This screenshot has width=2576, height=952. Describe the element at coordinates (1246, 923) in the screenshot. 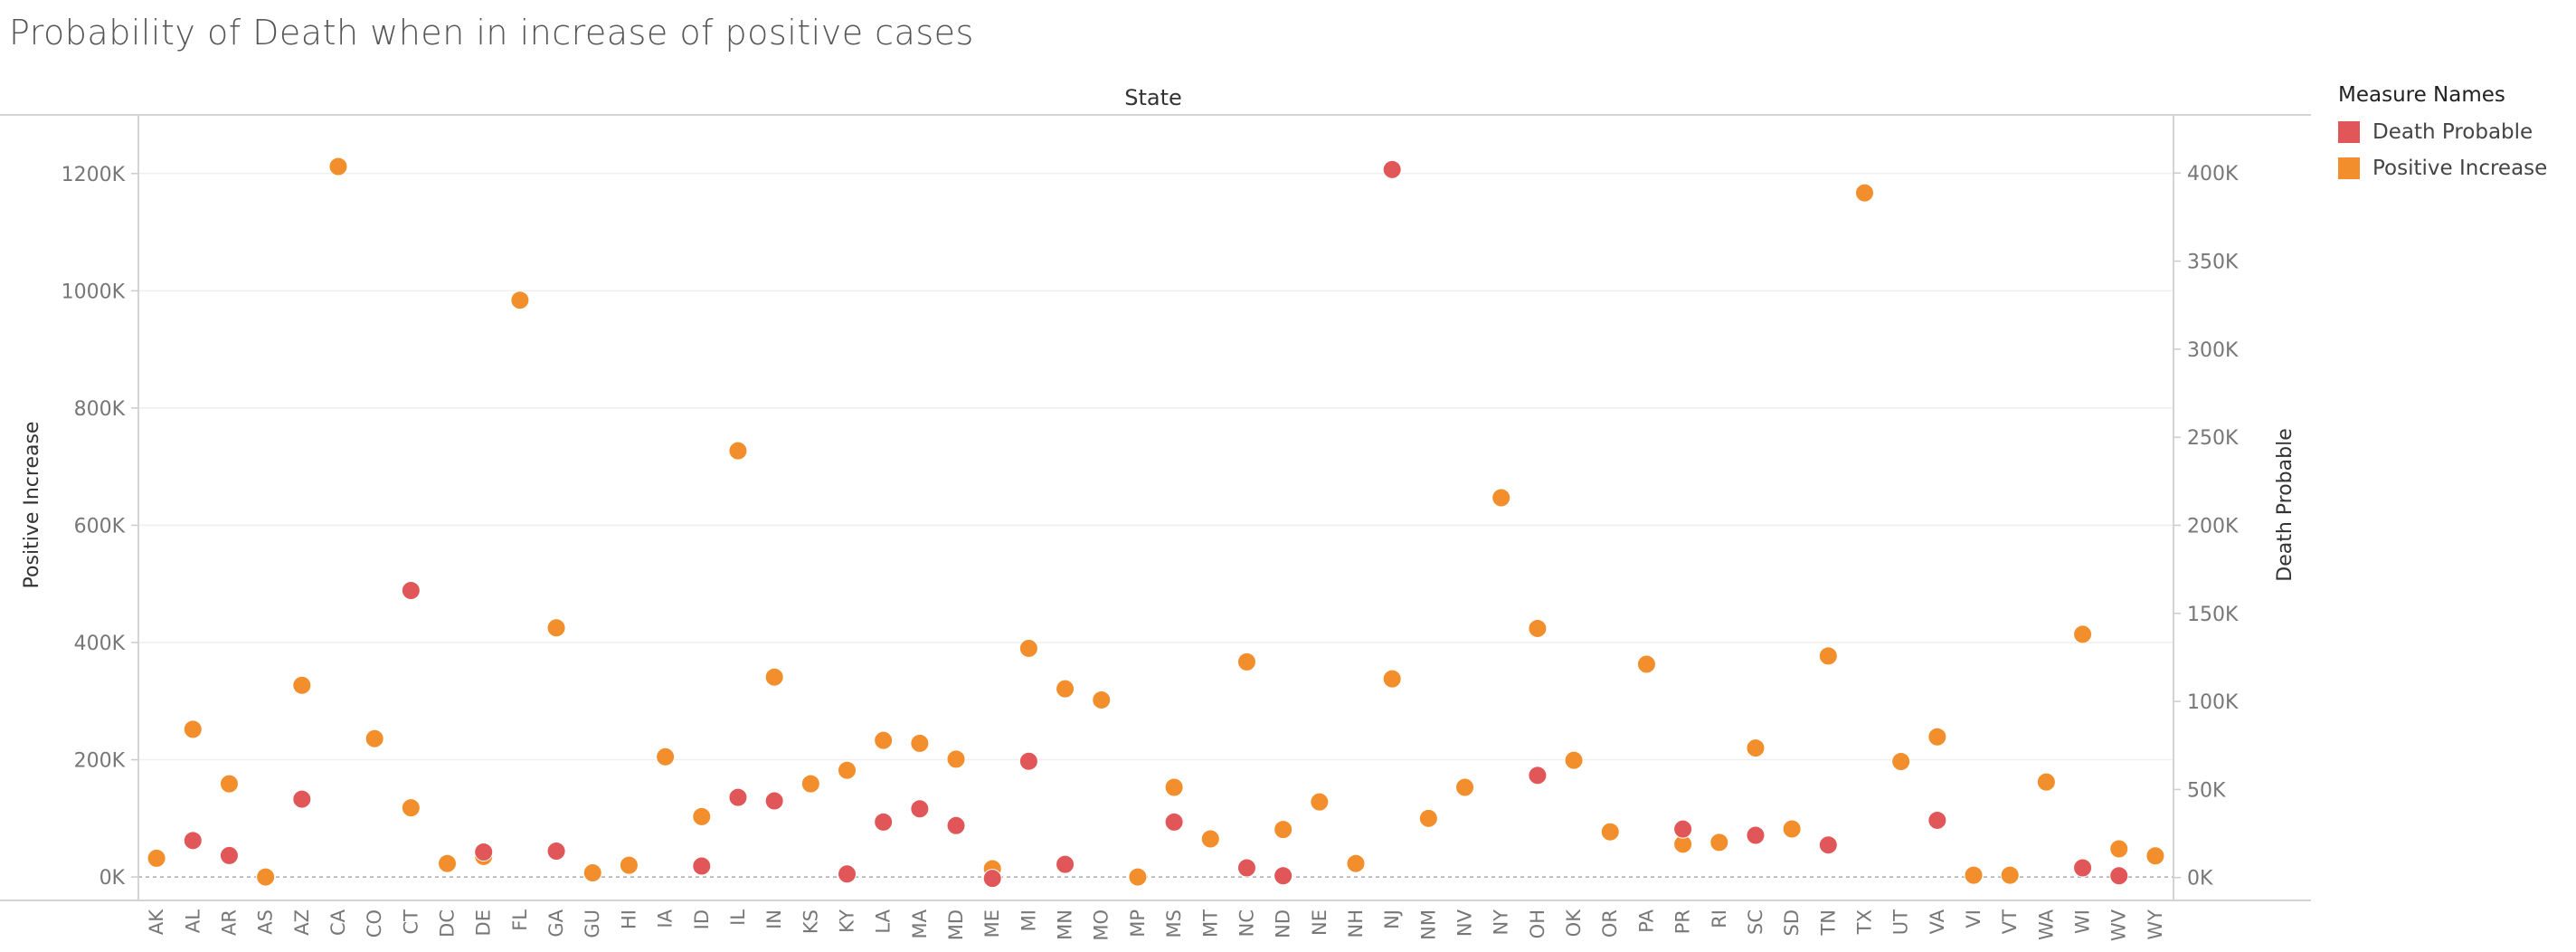

I see `x-tick-label: NC` at that location.